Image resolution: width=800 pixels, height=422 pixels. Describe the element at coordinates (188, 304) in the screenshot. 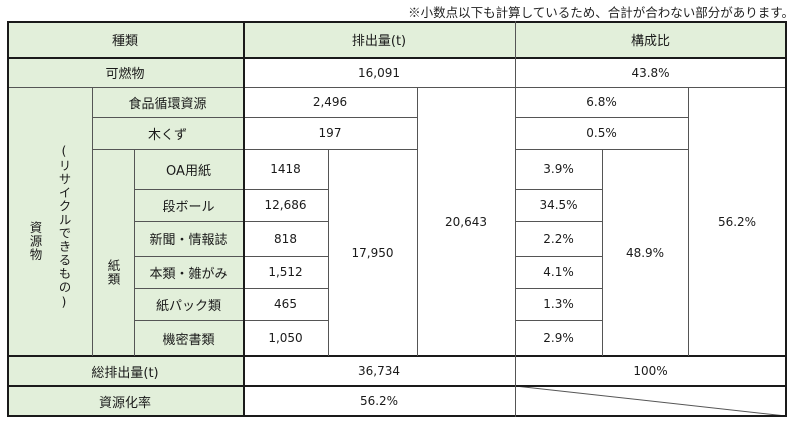

I see `paper-item-label: 紙パック類` at that location.